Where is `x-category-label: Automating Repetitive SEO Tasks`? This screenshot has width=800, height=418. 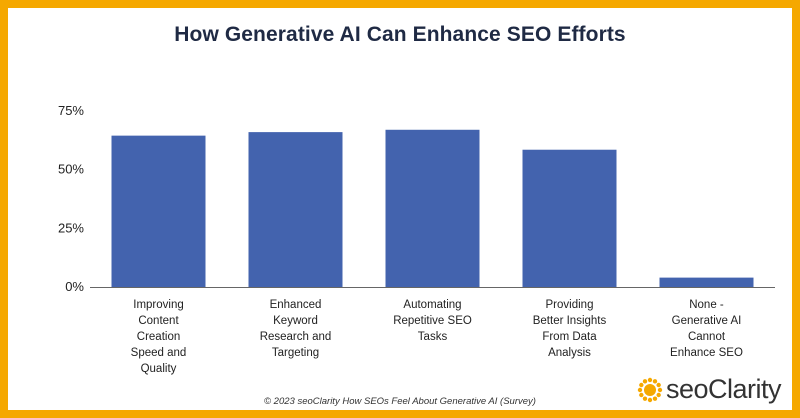
x-category-label: Automating Repetitive SEO Tasks is located at coordinates (432, 321).